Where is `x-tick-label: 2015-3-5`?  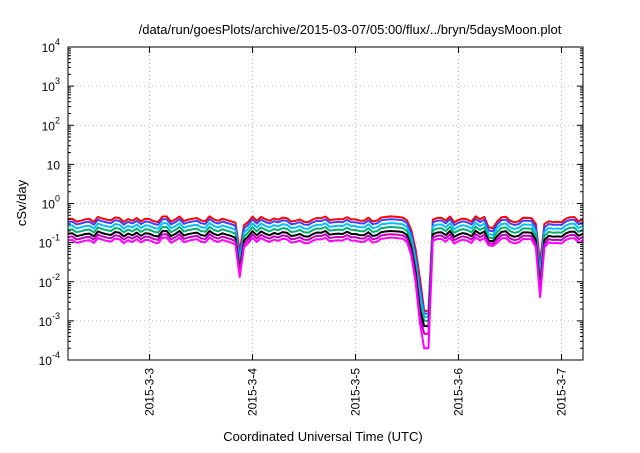 x-tick-label: 2015-3-5 is located at coordinates (356, 392).